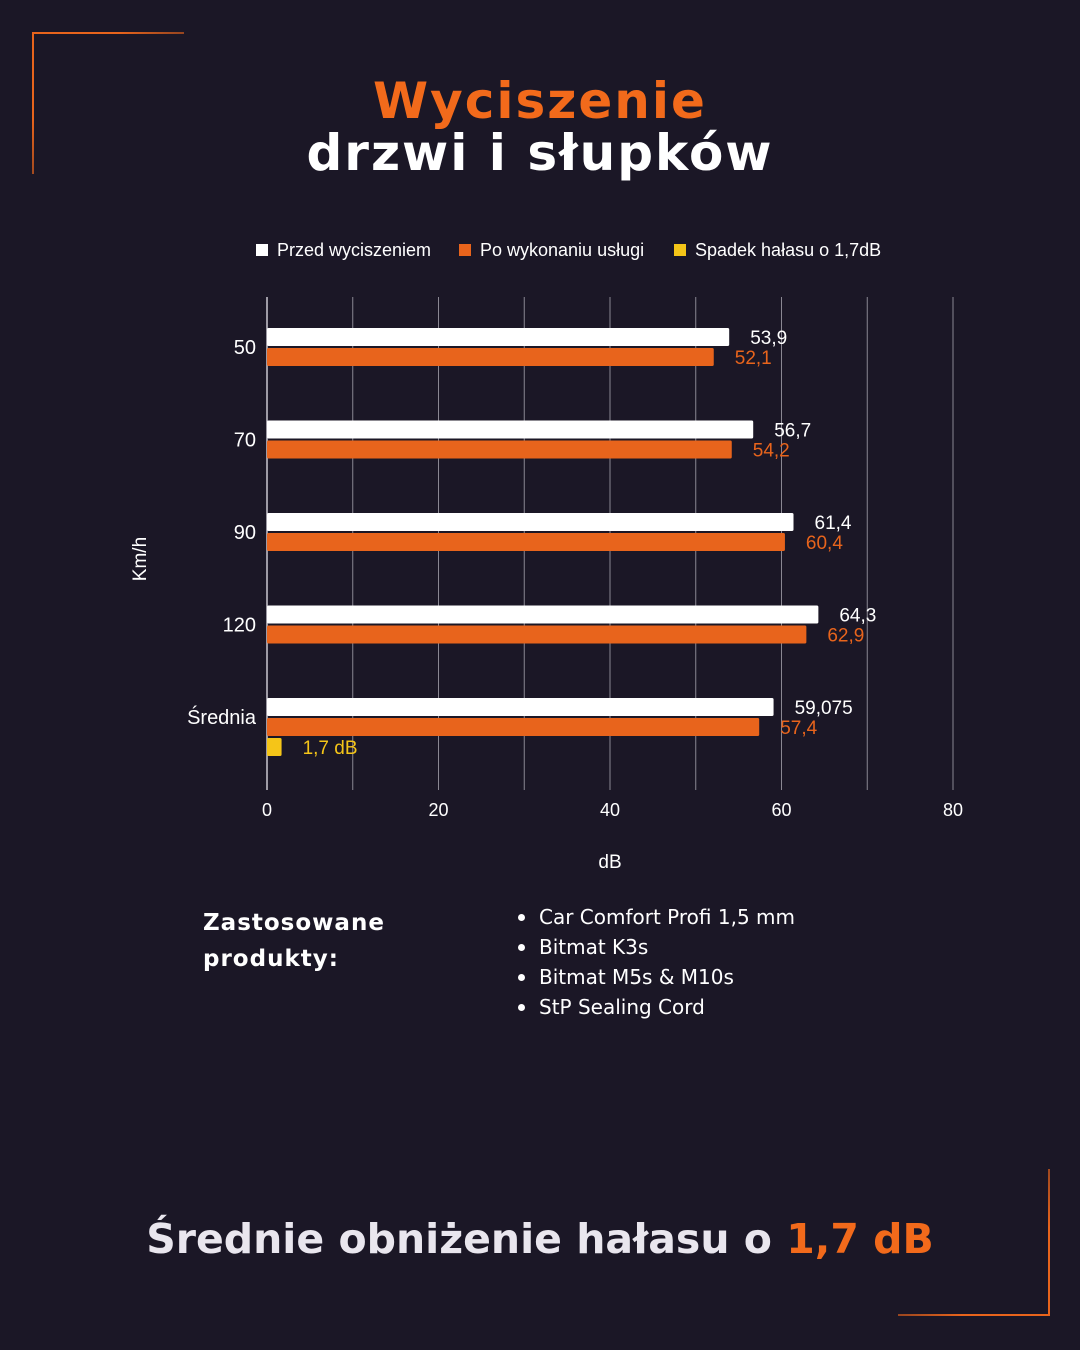 The width and height of the screenshot is (1080, 1350). Describe the element at coordinates (271, 959) in the screenshot. I see `products-heading-line-2: produkty:` at that location.